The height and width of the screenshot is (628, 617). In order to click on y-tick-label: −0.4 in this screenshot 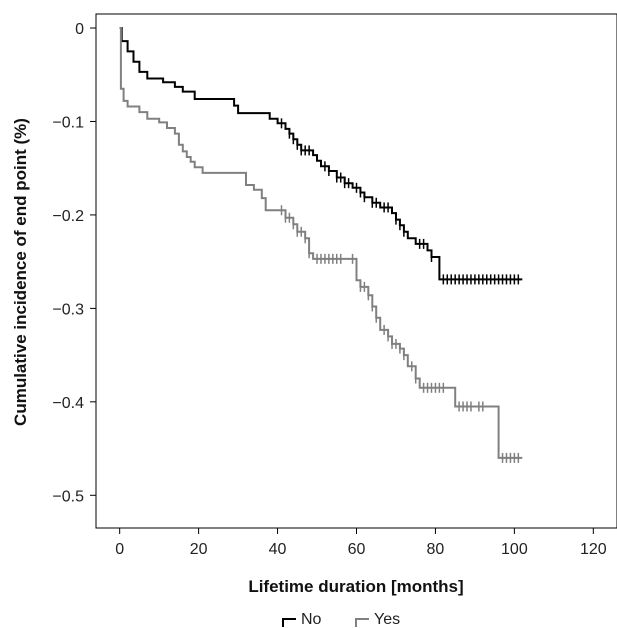, I will do `click(68, 403)`.